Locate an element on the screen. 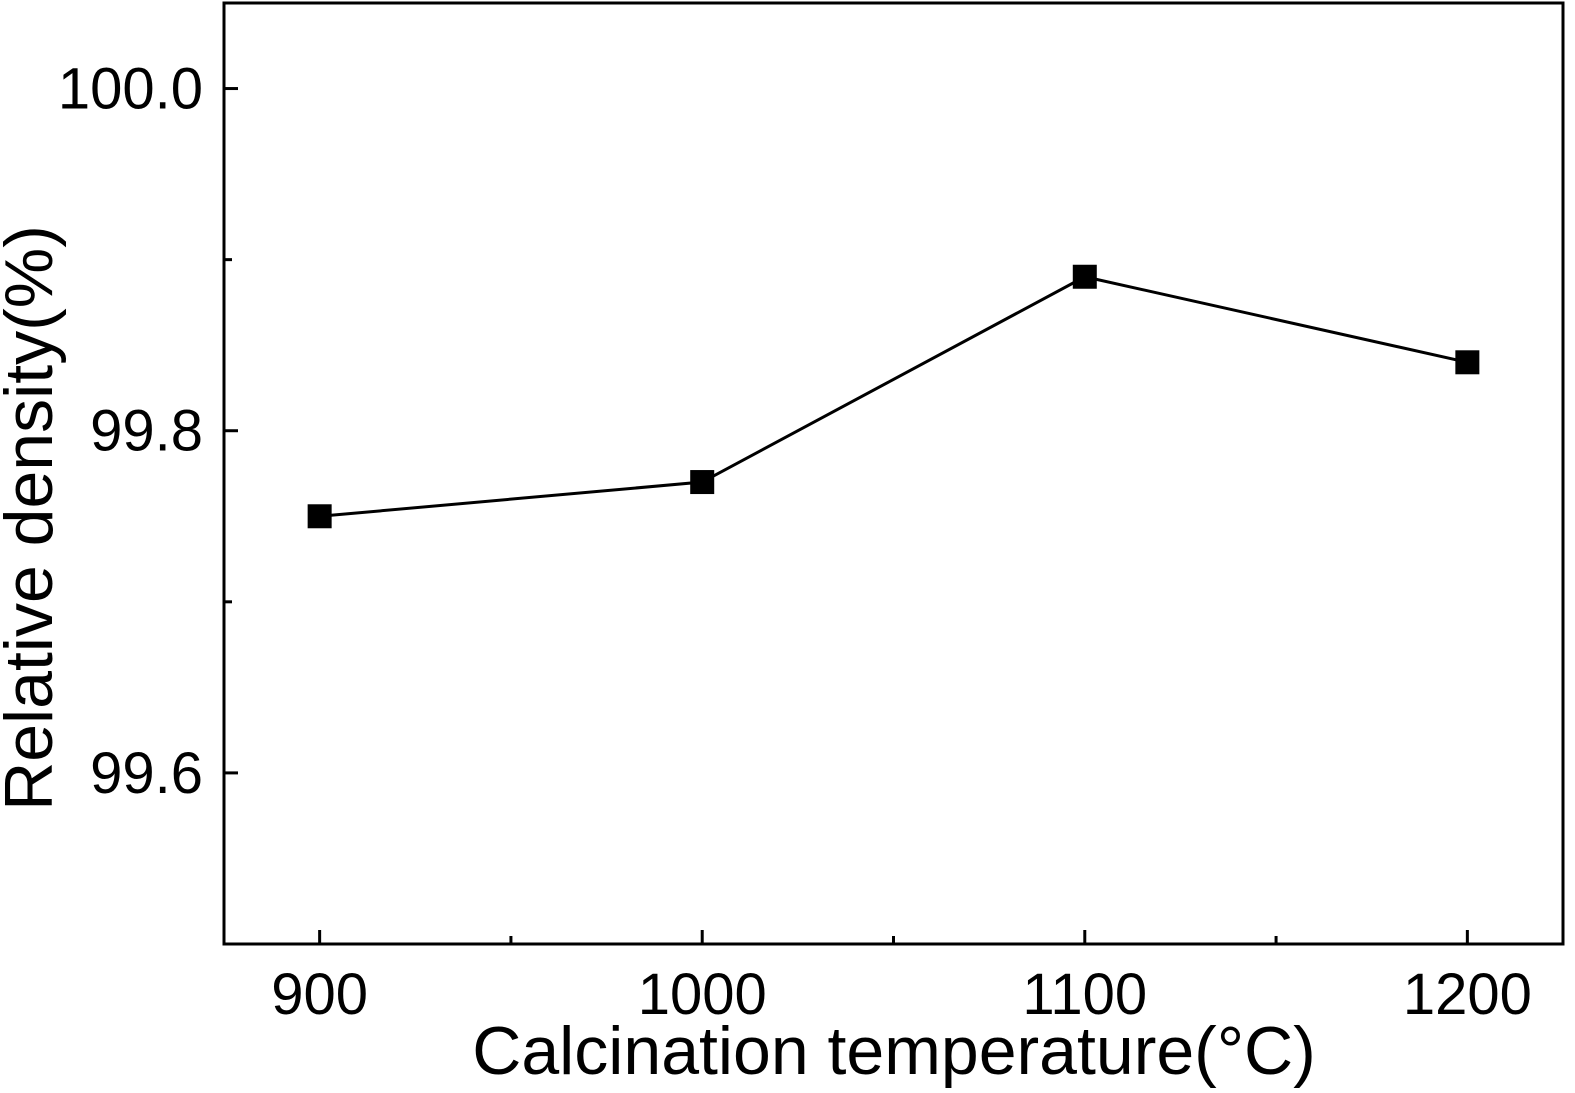 The image size is (1575, 1093). x-tick-label: 1000 is located at coordinates (702, 994).